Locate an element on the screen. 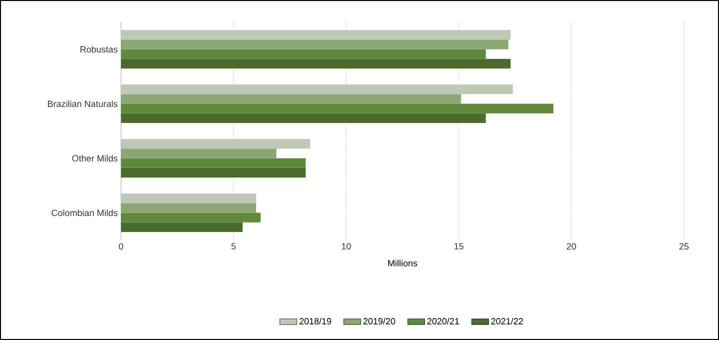 Image resolution: width=719 pixels, height=340 pixels. y-tick-label: Colombian Milds is located at coordinates (85, 212).